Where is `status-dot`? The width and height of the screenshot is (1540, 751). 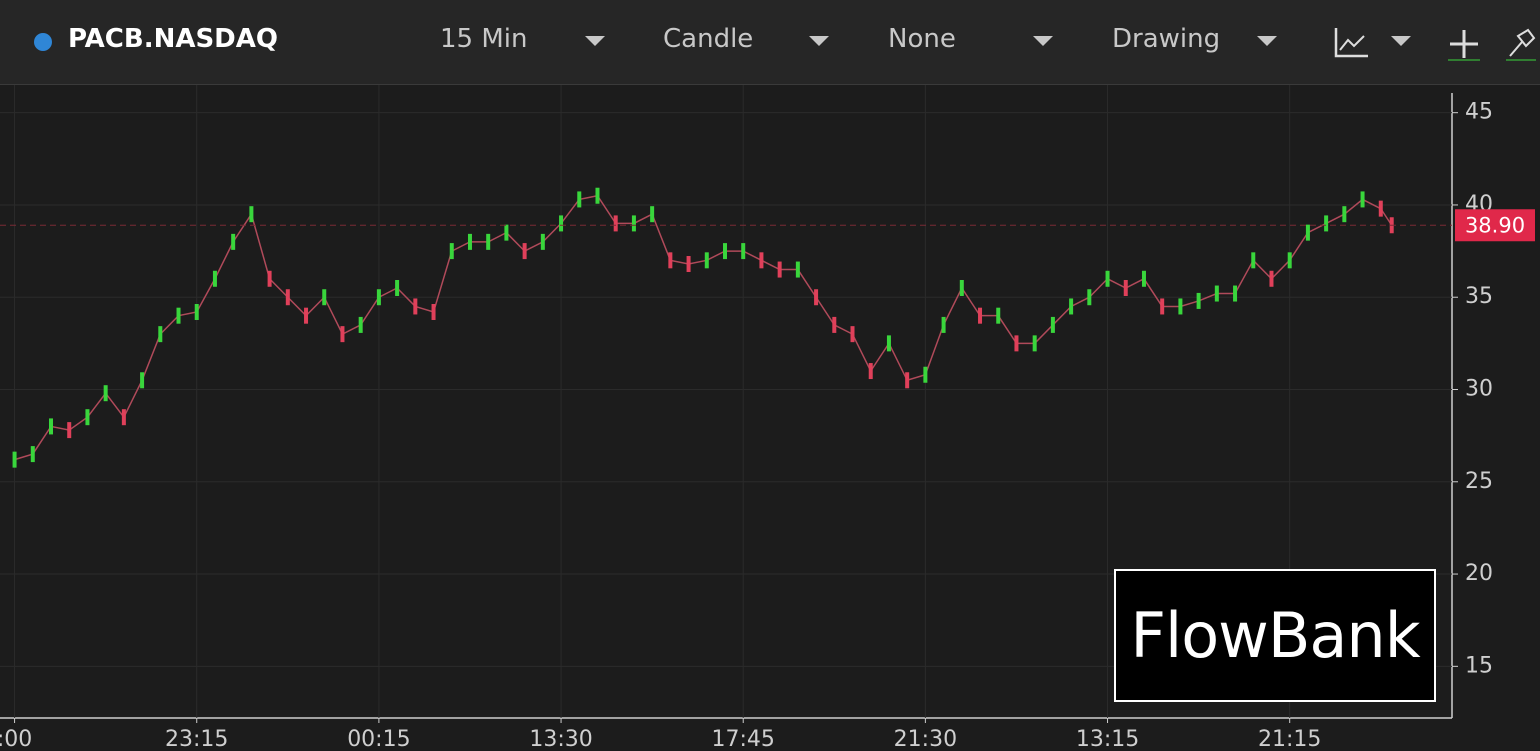
status-dot is located at coordinates (43, 42).